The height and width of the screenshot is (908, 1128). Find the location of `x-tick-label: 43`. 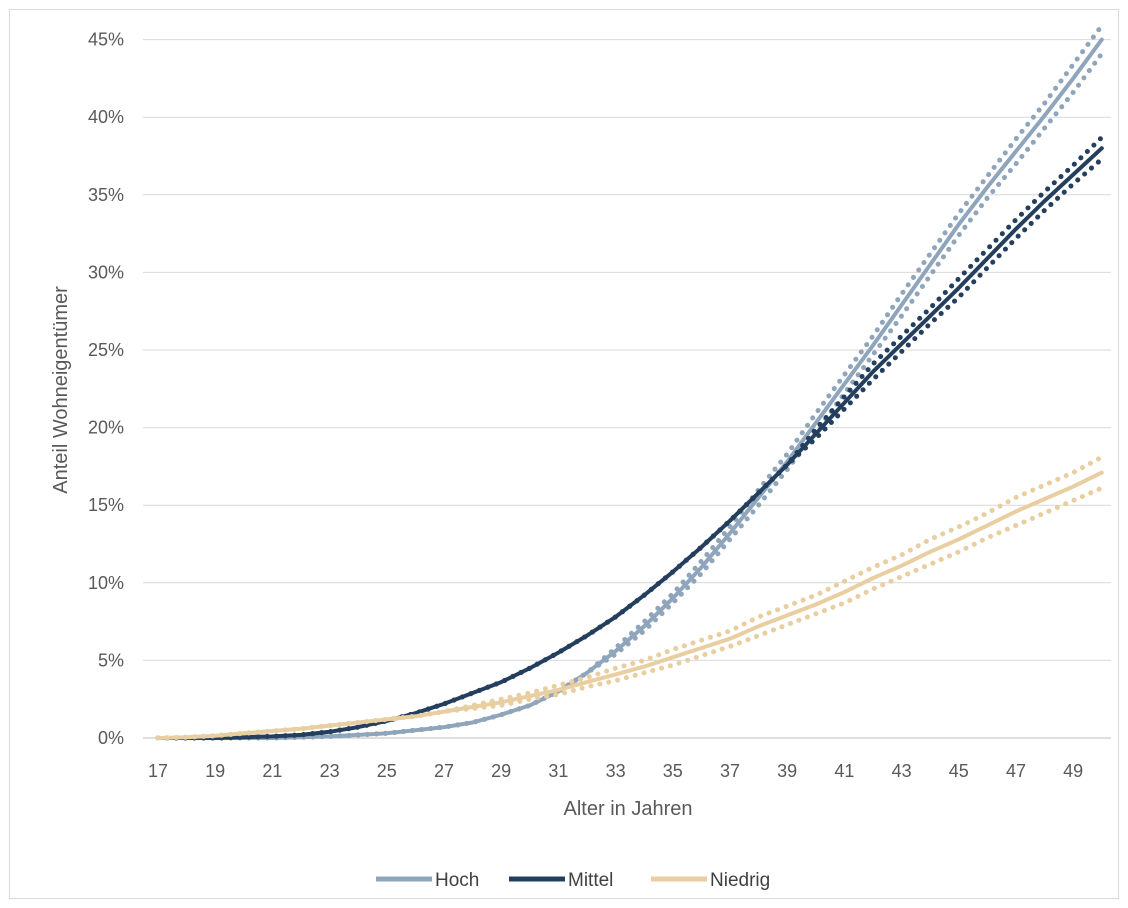

x-tick-label: 43 is located at coordinates (902, 771).